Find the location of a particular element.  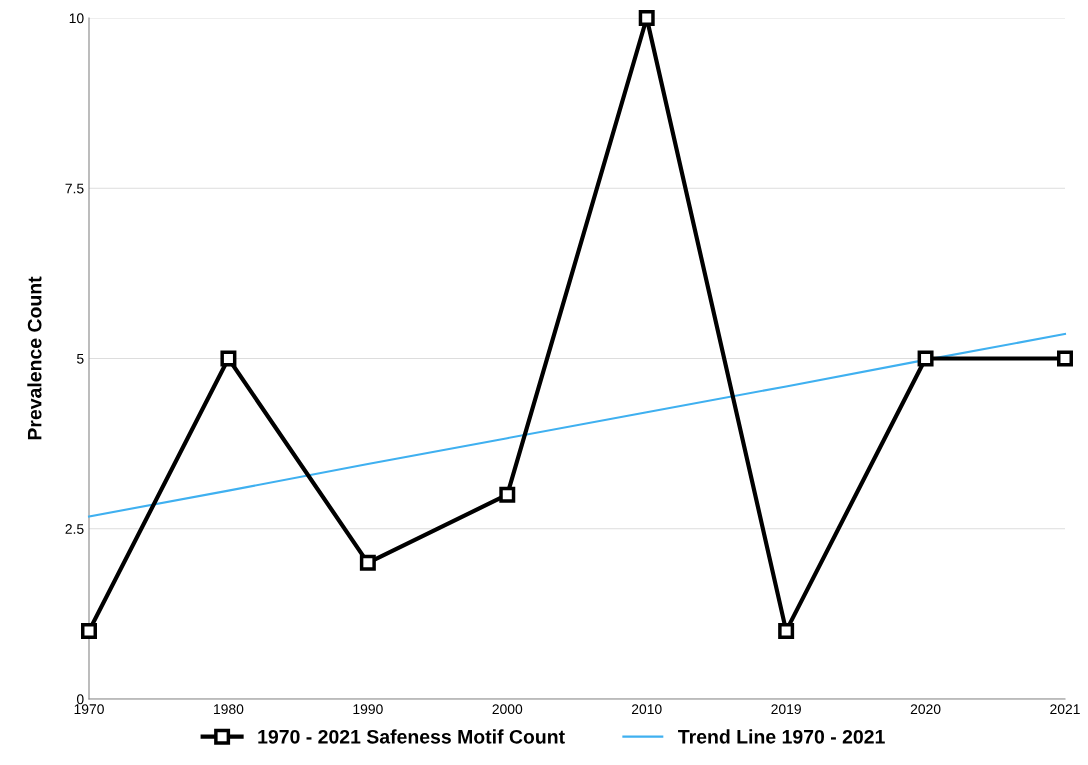

x-tick-label: 2020 is located at coordinates (925, 709).